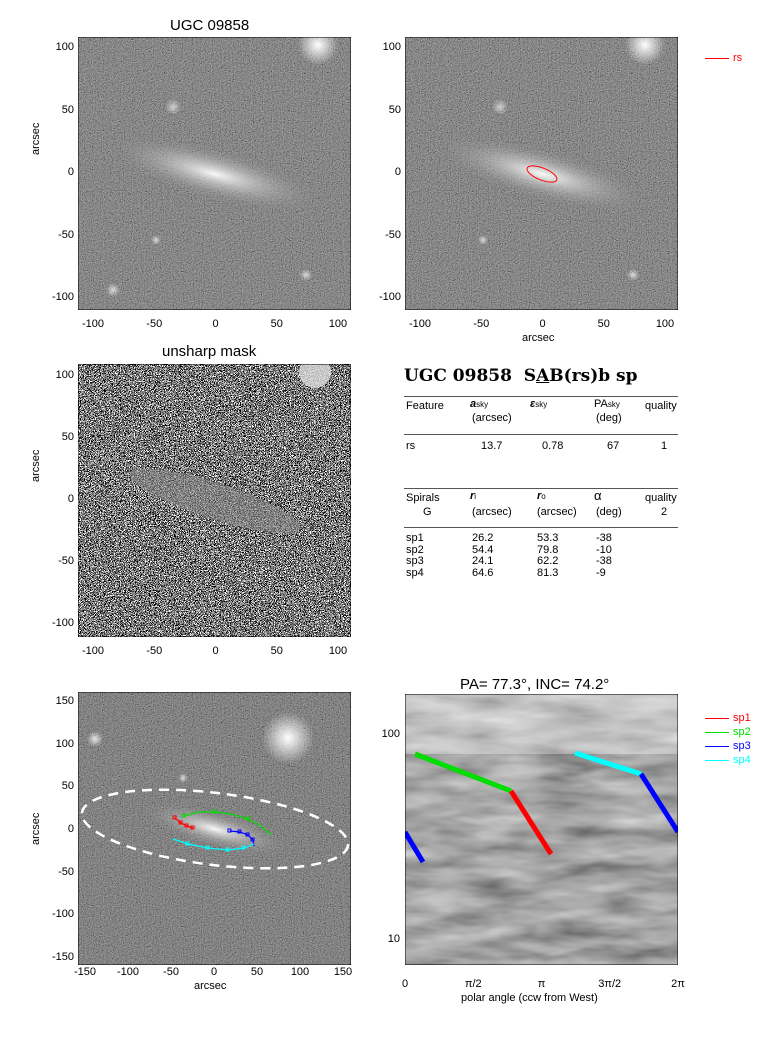 The image size is (779, 1039). I want to click on feature-rs-name: rs, so click(411, 446).